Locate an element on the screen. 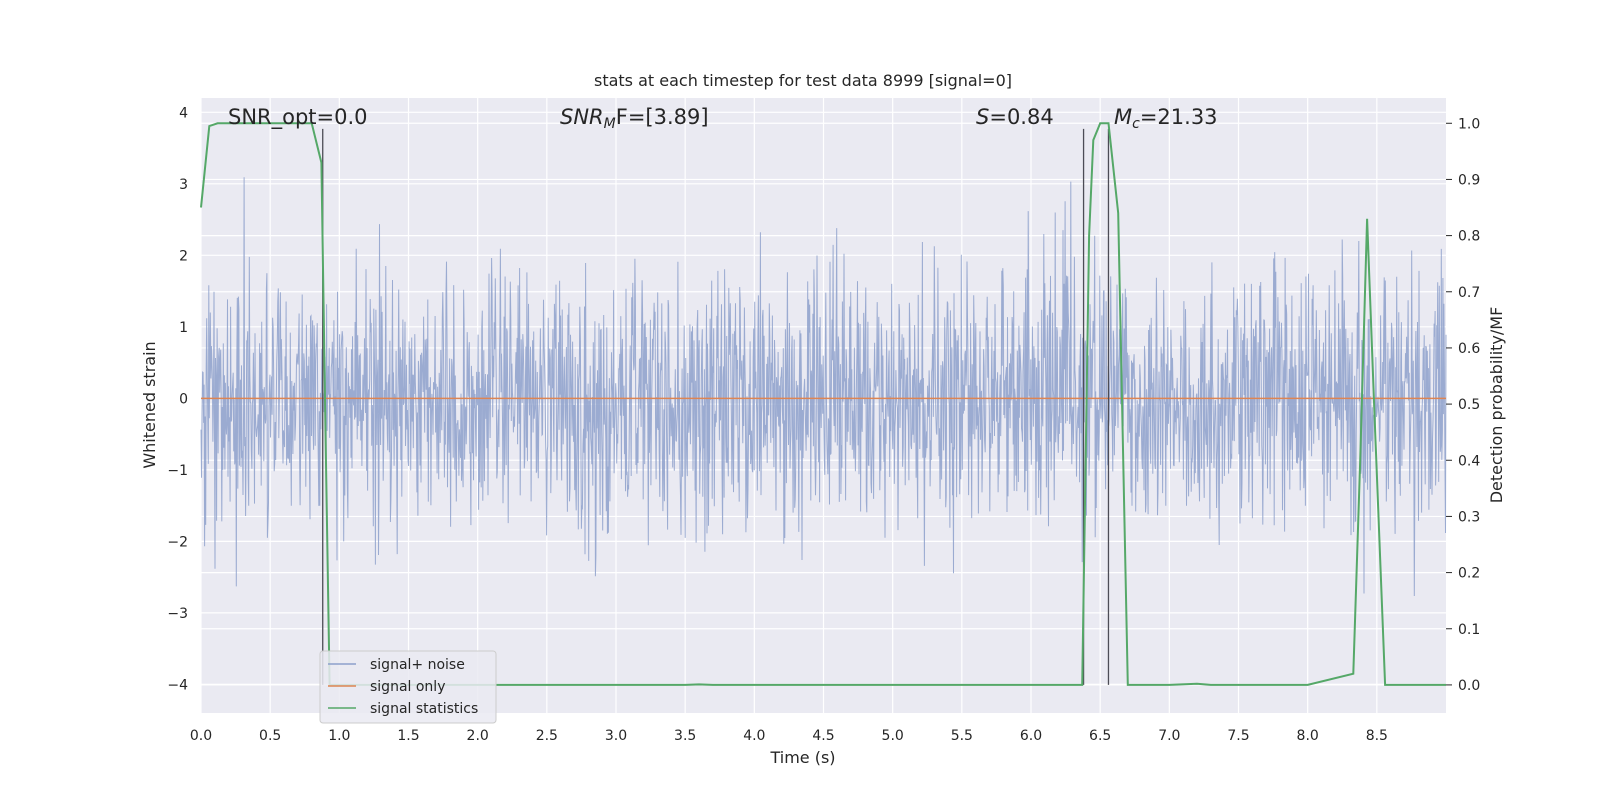  legend-label-signal-statistics: signal statistics is located at coordinates (424, 709).